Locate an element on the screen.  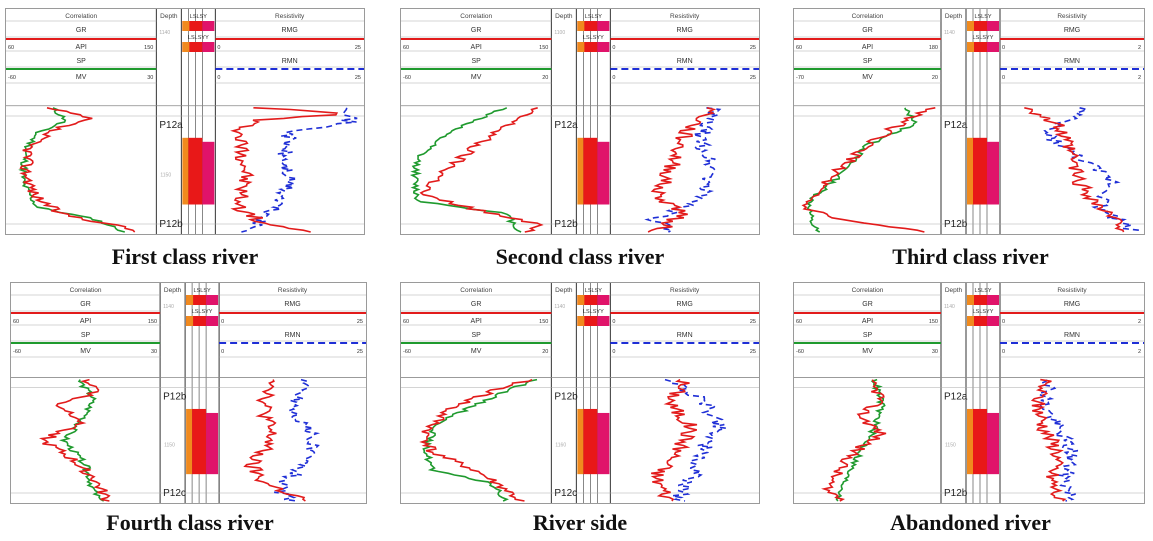
top-layer-label: P12b is located at coordinates (566, 397).